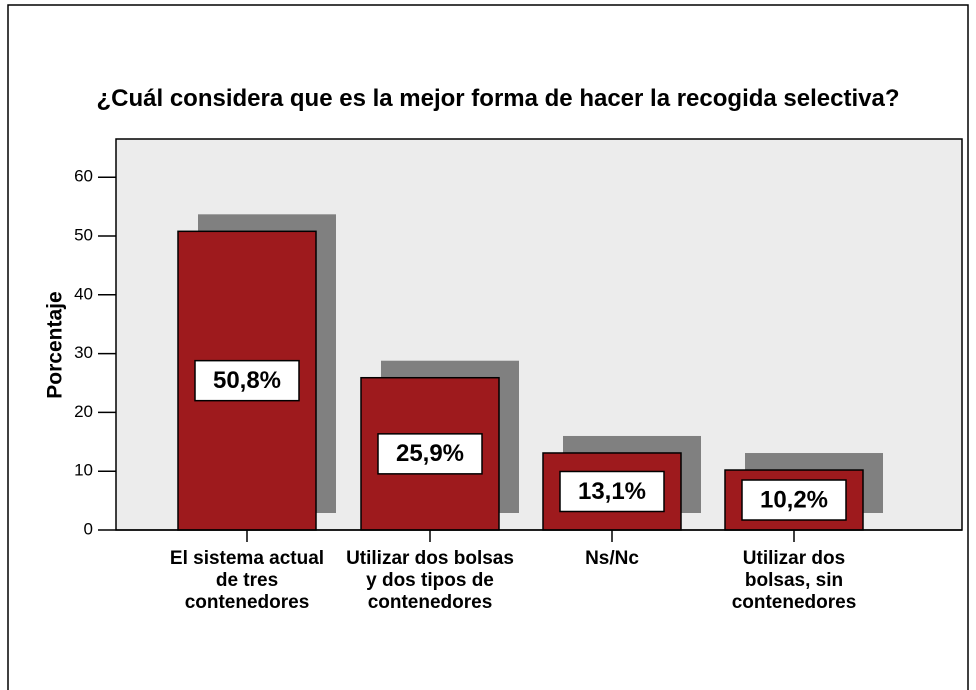  I want to click on x-tick-label: El sistema actual de tres contenedores, so click(247, 580).